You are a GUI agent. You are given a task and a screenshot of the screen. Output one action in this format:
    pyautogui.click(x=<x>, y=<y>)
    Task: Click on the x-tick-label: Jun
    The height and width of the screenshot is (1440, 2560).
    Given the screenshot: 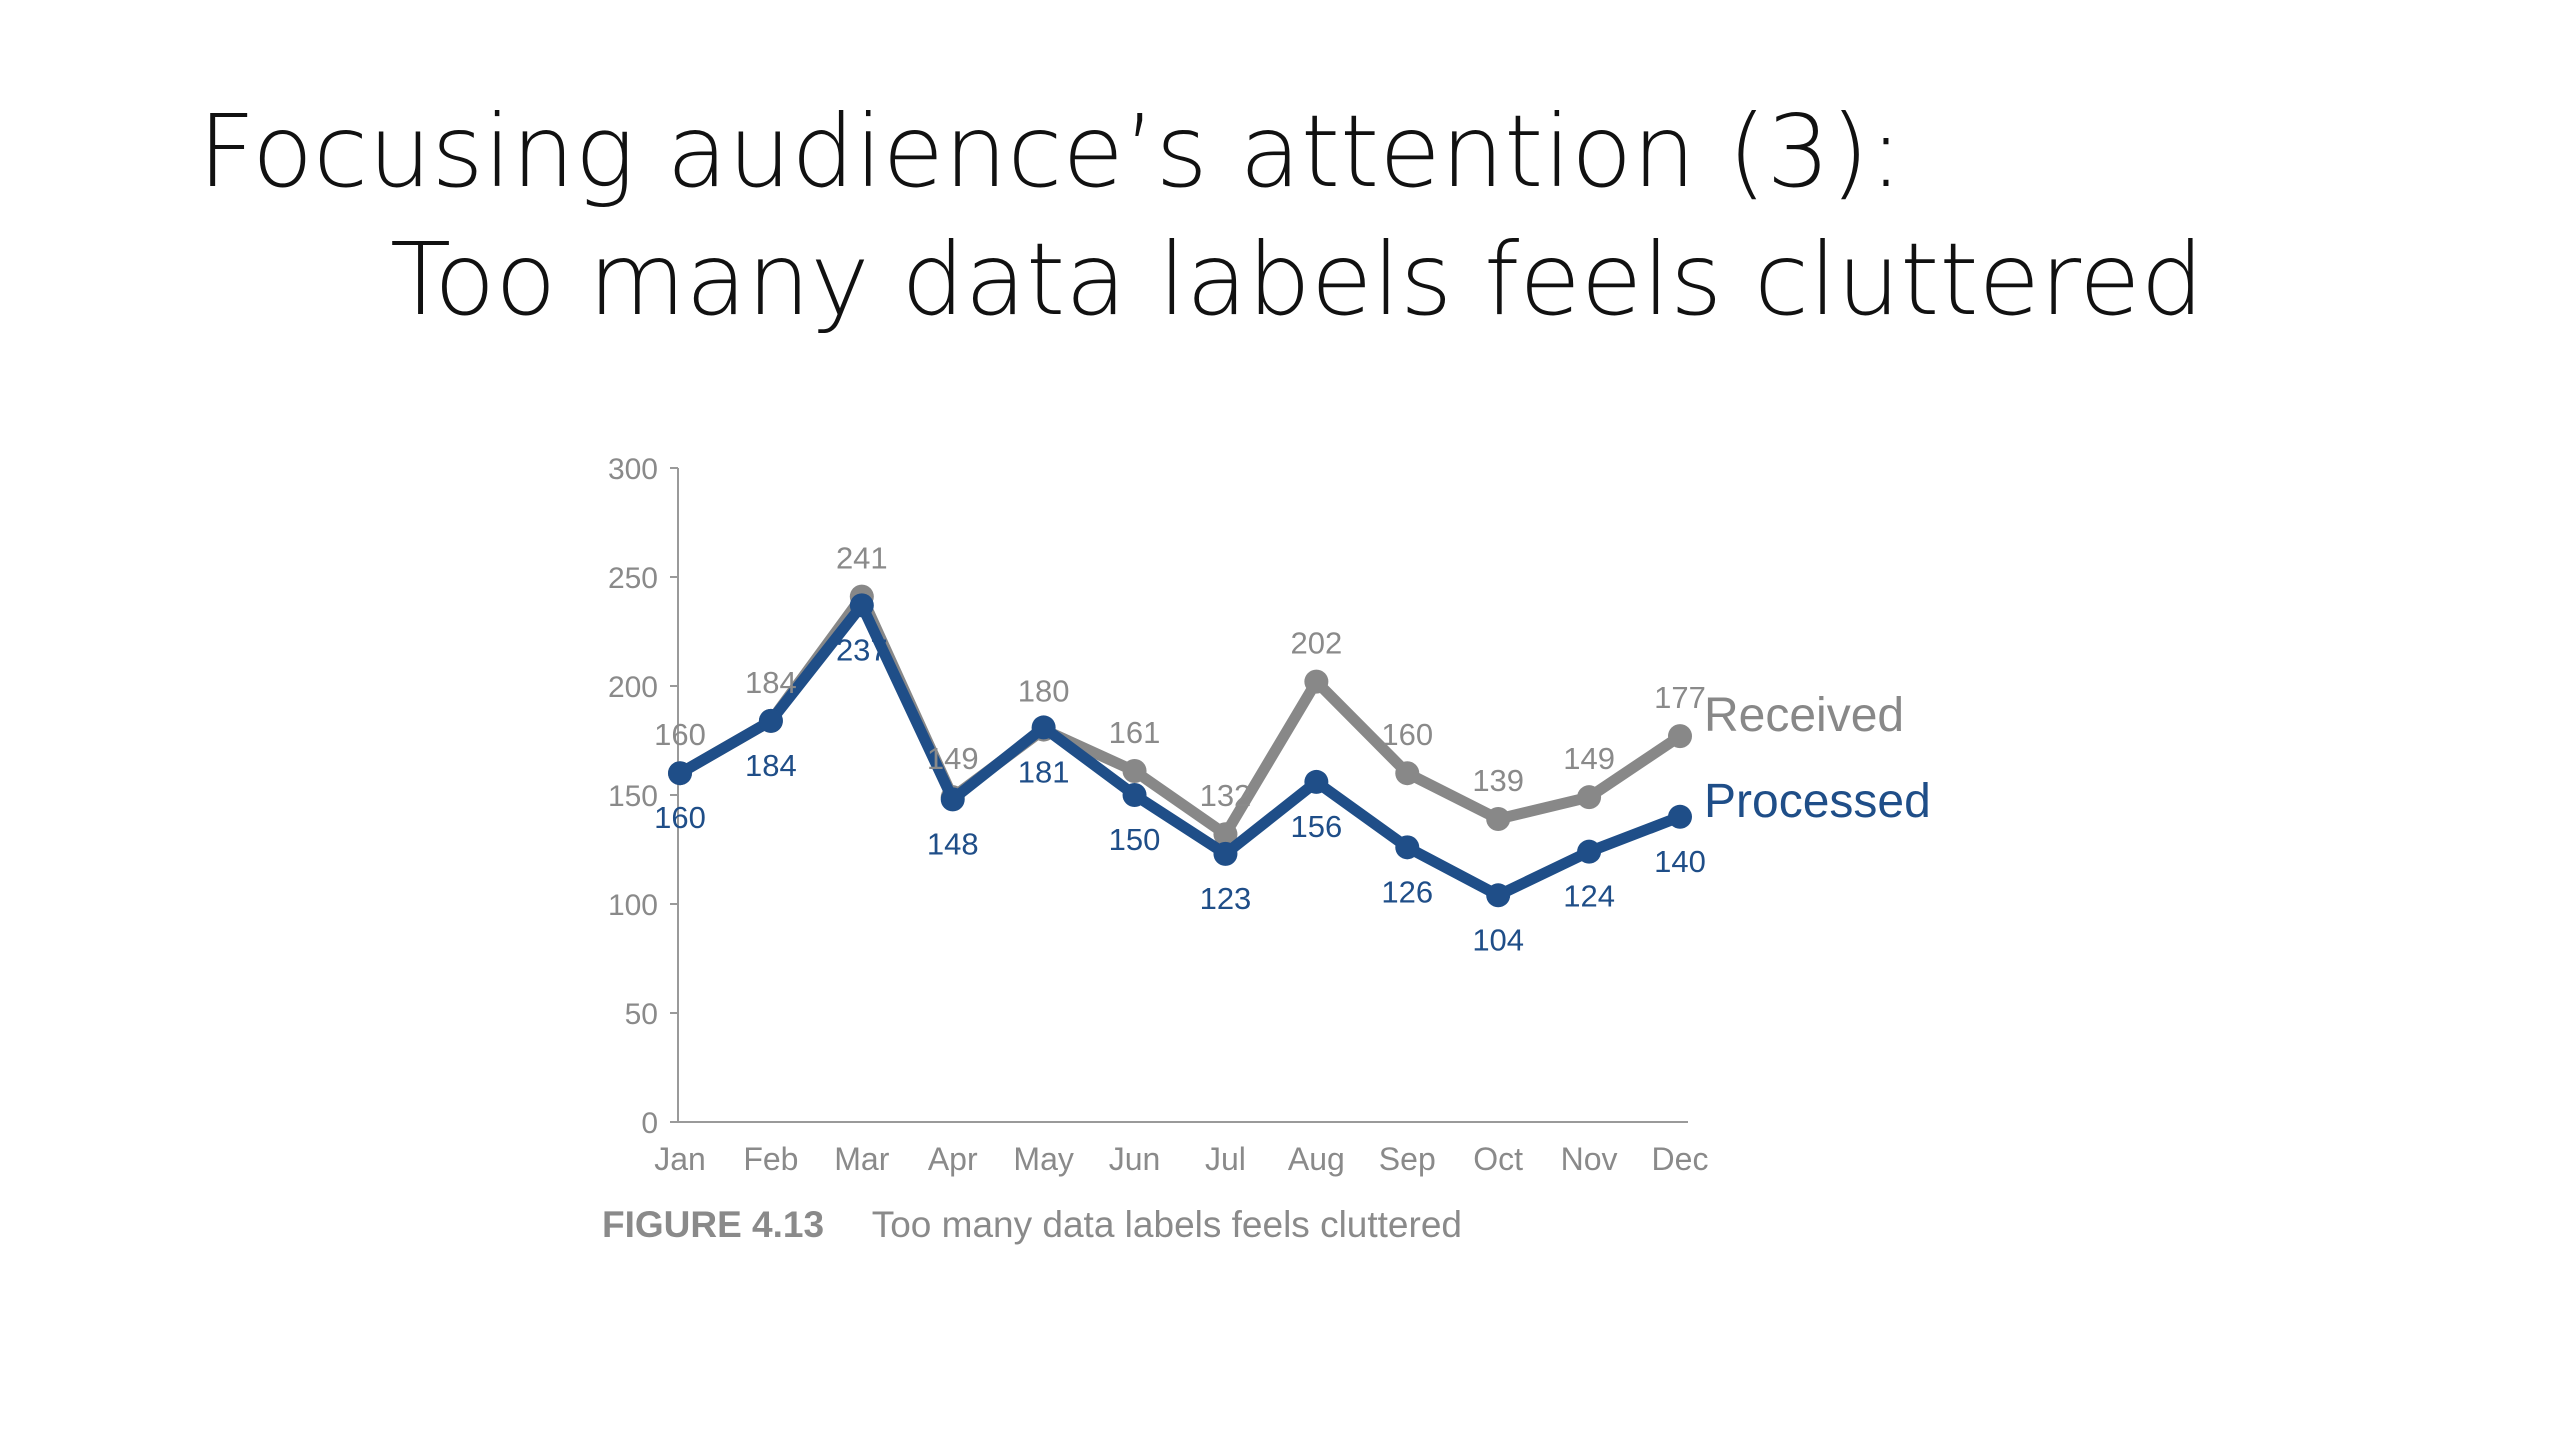 What is the action you would take?
    pyautogui.click(x=1135, y=1159)
    